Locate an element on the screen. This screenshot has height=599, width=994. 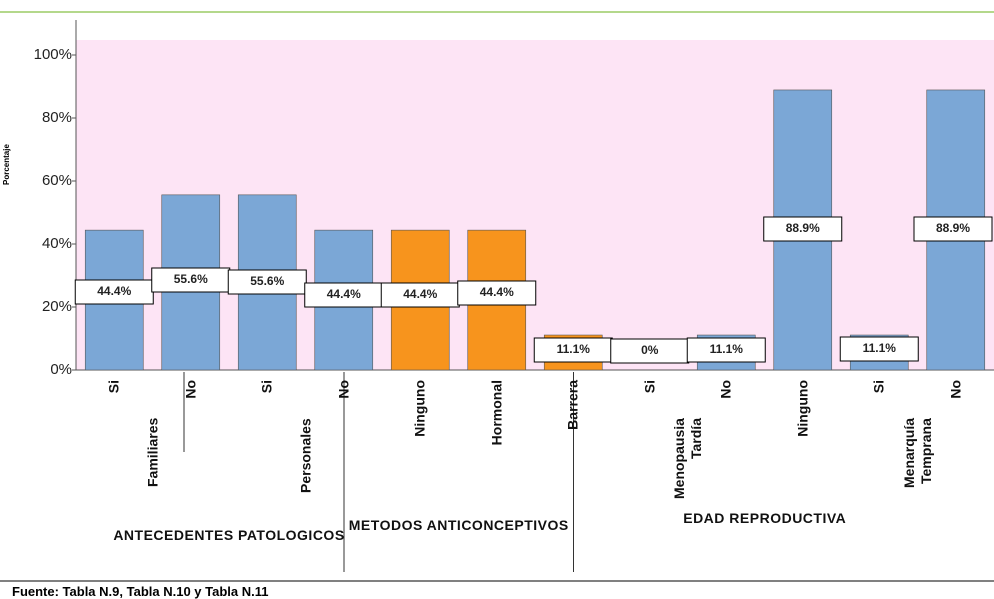
y-tick-label: 100% is located at coordinates (53, 54).